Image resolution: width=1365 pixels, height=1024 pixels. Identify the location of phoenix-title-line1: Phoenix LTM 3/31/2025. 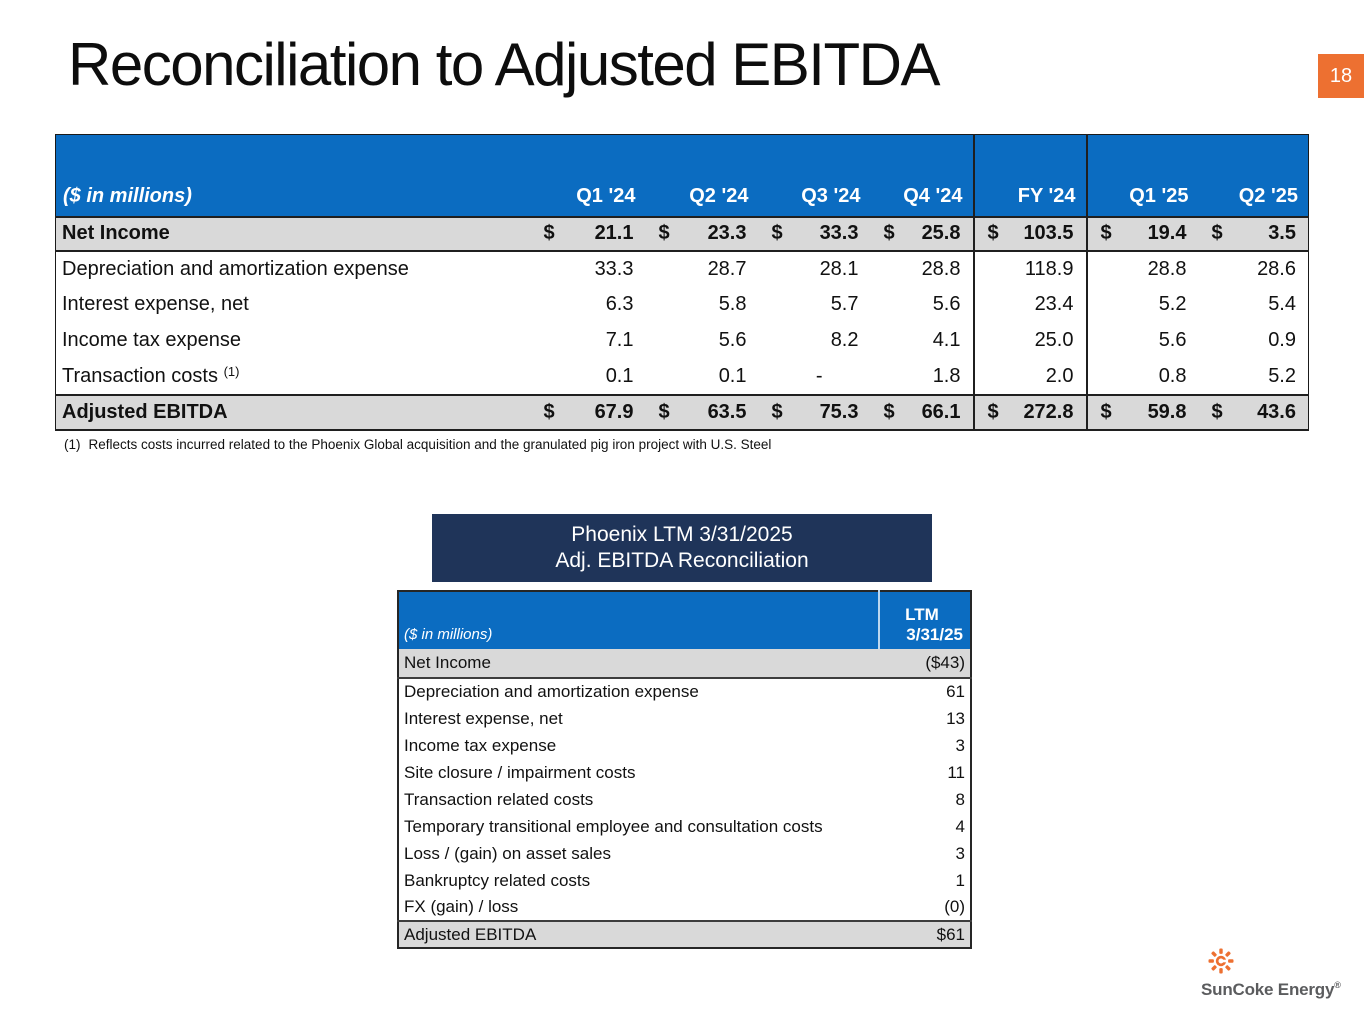
(682, 534).